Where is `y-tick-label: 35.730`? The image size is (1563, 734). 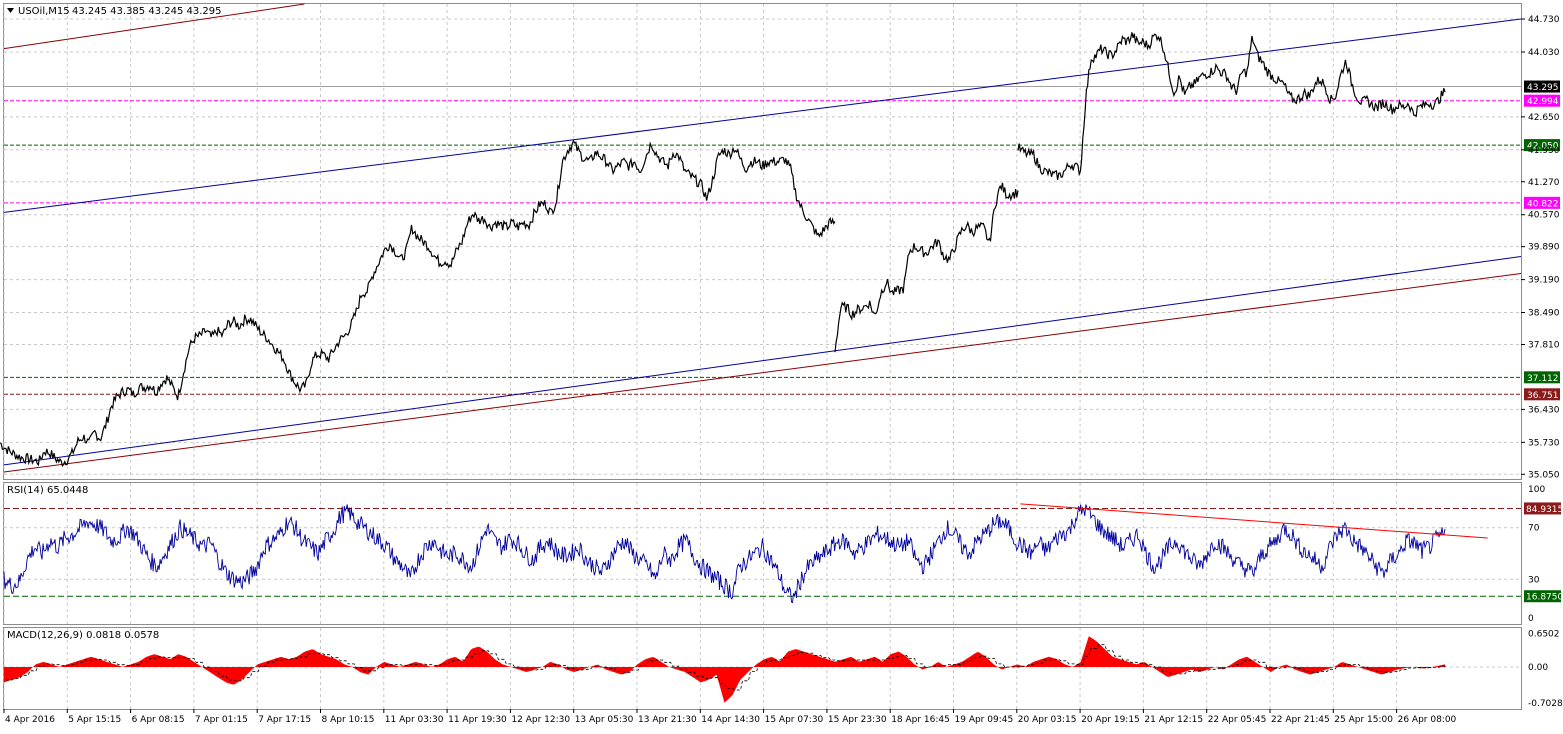 y-tick-label: 35.730 is located at coordinates (1544, 443).